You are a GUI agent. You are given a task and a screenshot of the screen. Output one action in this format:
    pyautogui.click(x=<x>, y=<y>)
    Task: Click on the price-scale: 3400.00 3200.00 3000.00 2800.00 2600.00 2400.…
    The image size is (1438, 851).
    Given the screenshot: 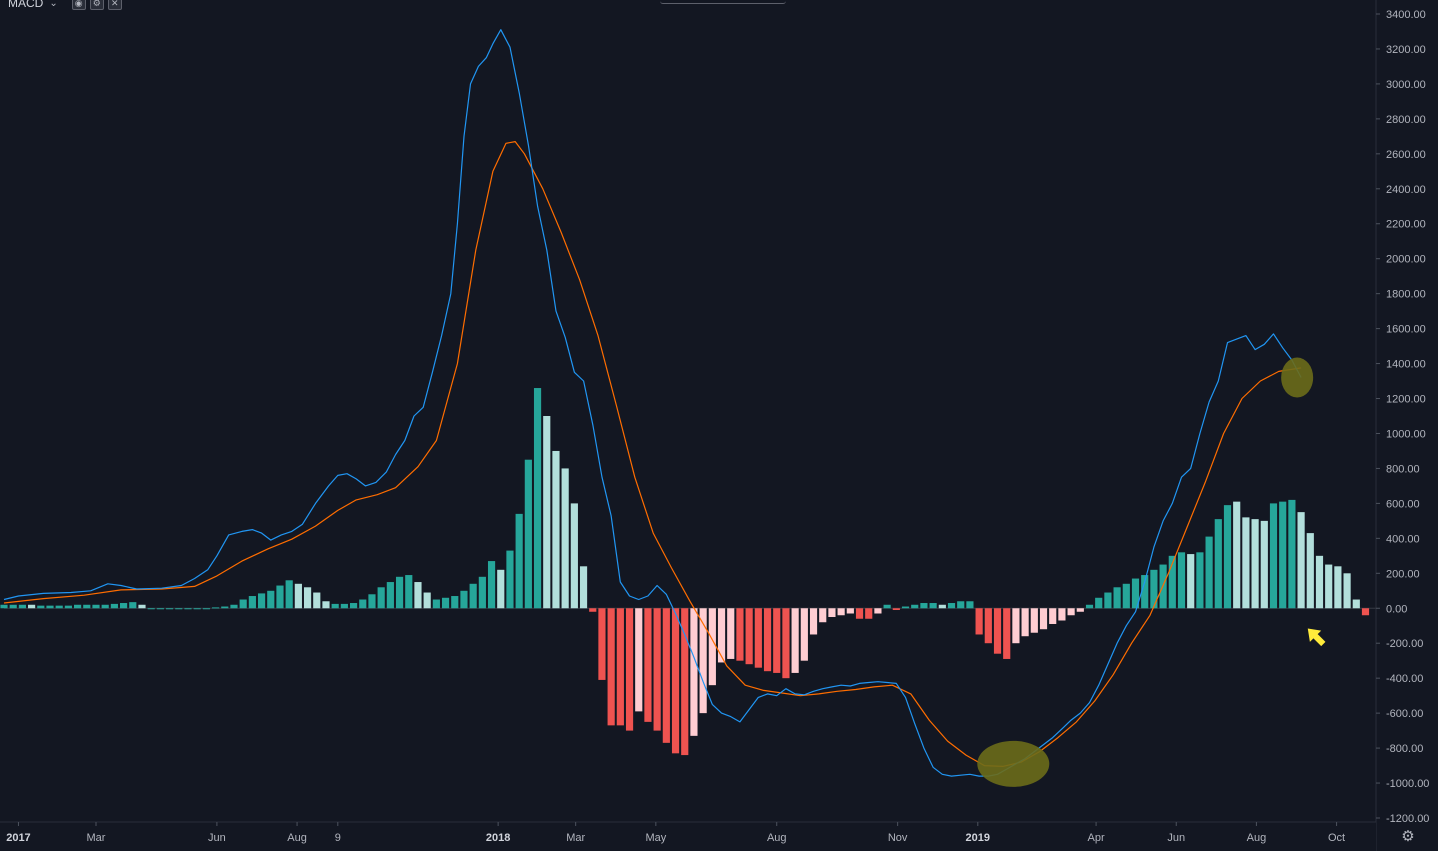 What is the action you would take?
    pyautogui.click(x=1406, y=425)
    